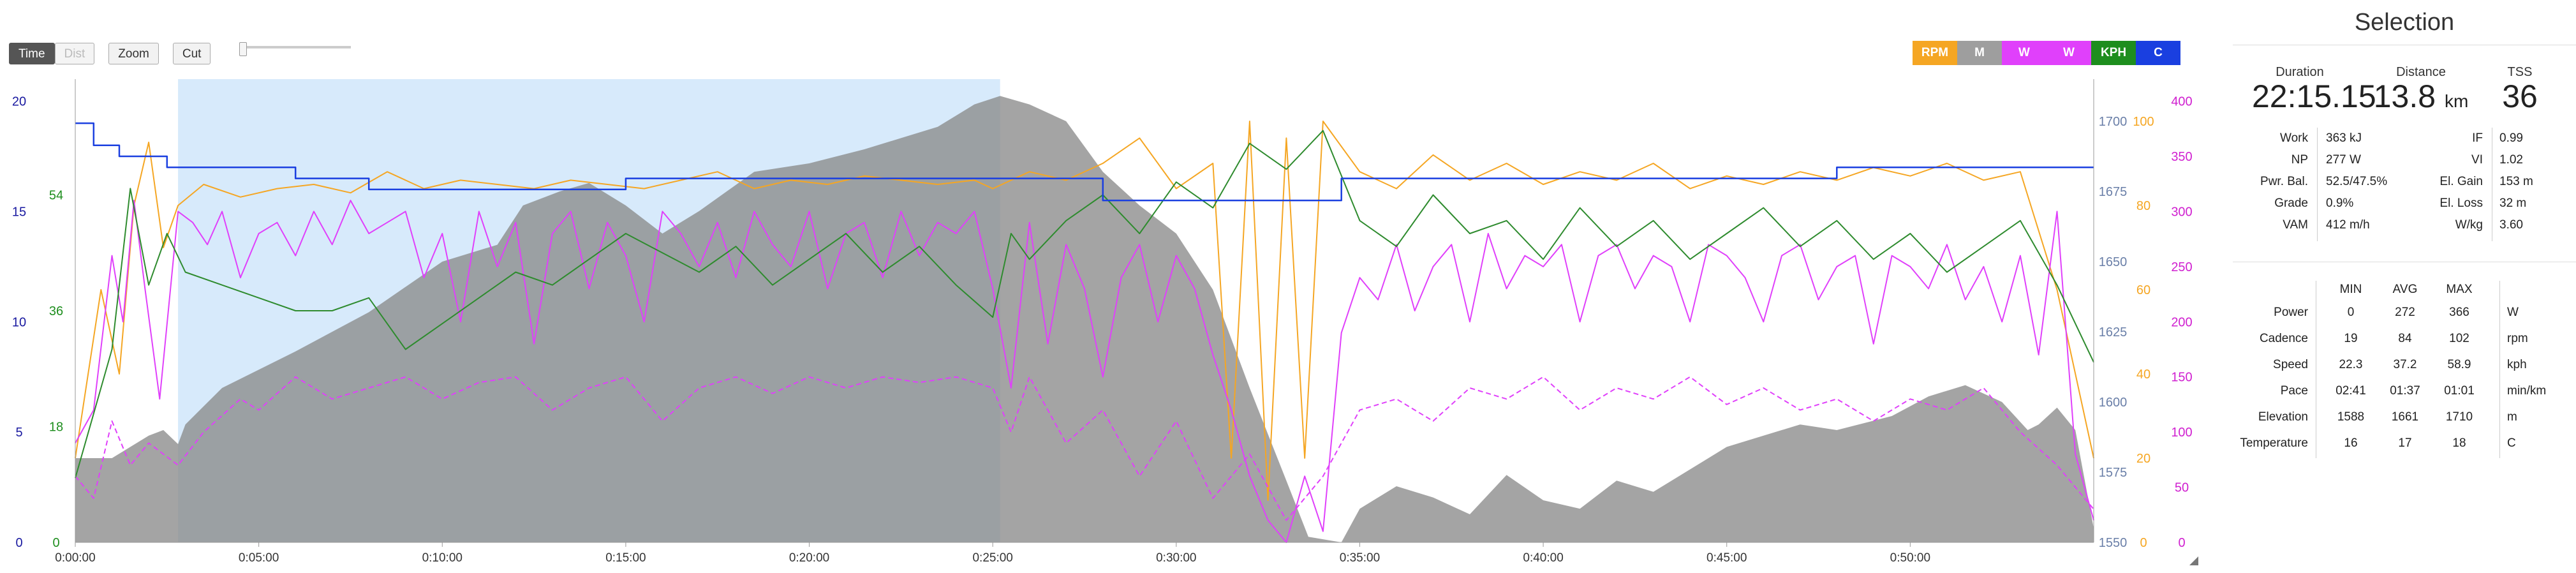 The height and width of the screenshot is (573, 2576). I want to click on x-tick-label: 0:40:00, so click(1543, 558).